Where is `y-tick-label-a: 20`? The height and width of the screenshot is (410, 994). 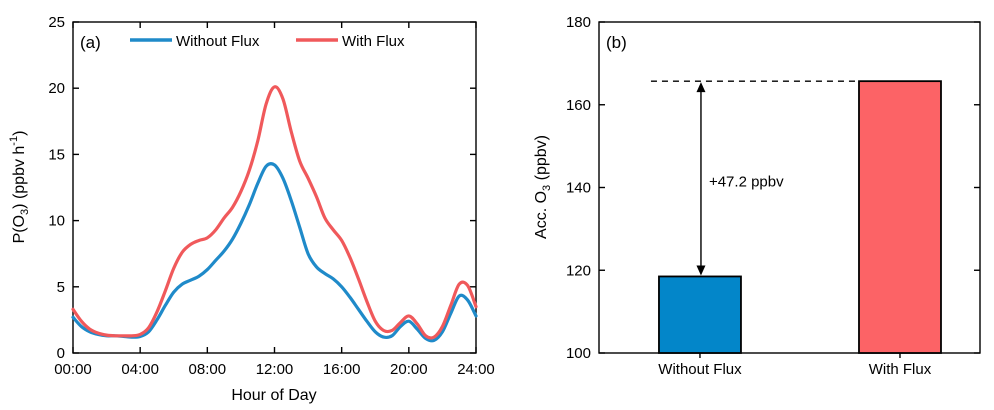
y-tick-label-a: 20 is located at coordinates (56, 88).